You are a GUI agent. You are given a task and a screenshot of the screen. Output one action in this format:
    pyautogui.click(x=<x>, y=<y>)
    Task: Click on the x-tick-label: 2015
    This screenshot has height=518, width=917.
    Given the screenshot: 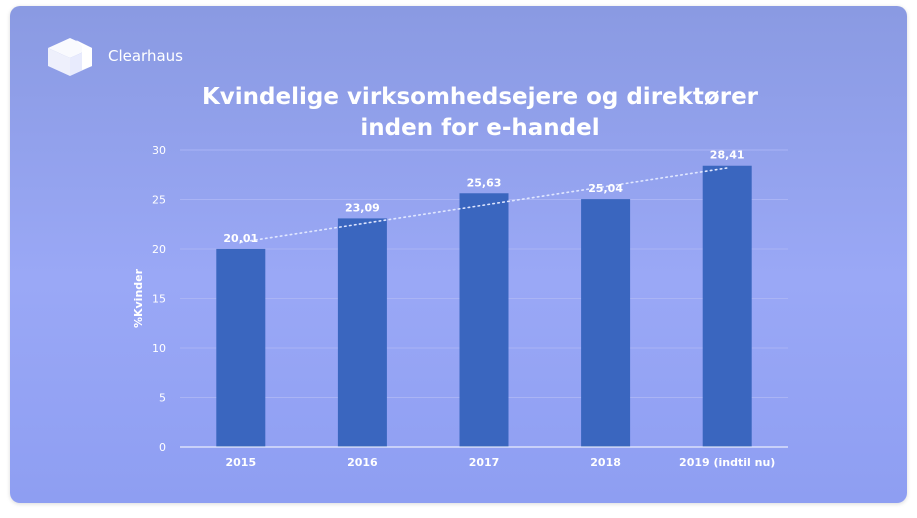 What is the action you would take?
    pyautogui.click(x=240, y=462)
    